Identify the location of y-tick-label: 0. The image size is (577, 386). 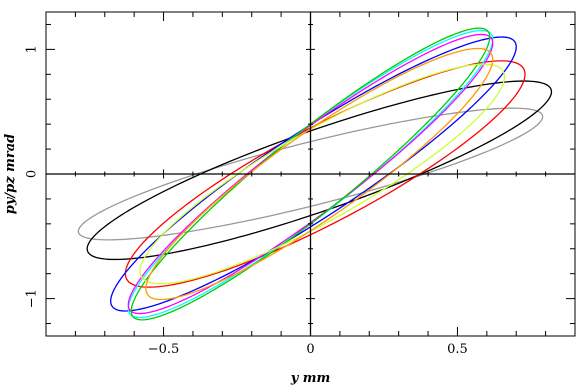
(32, 174).